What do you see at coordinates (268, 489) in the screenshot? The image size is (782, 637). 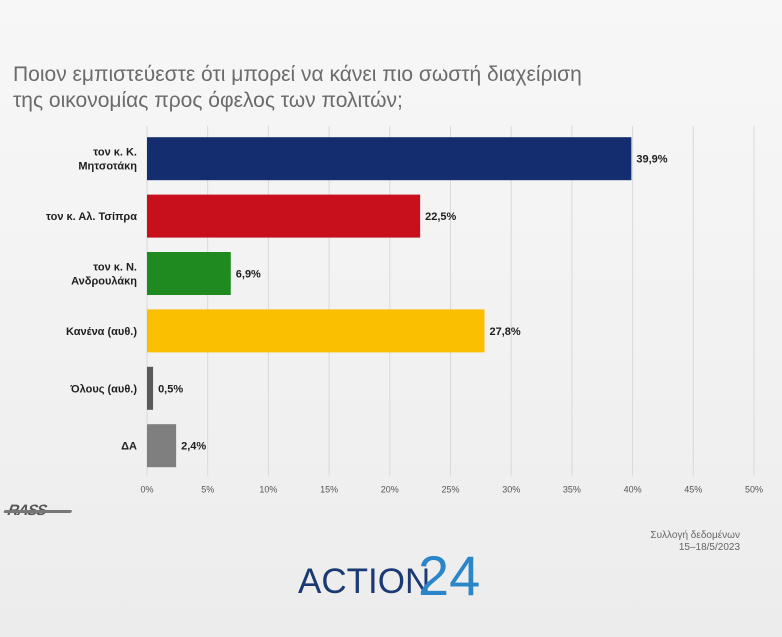 I see `x-tick-label: 10%` at bounding box center [268, 489].